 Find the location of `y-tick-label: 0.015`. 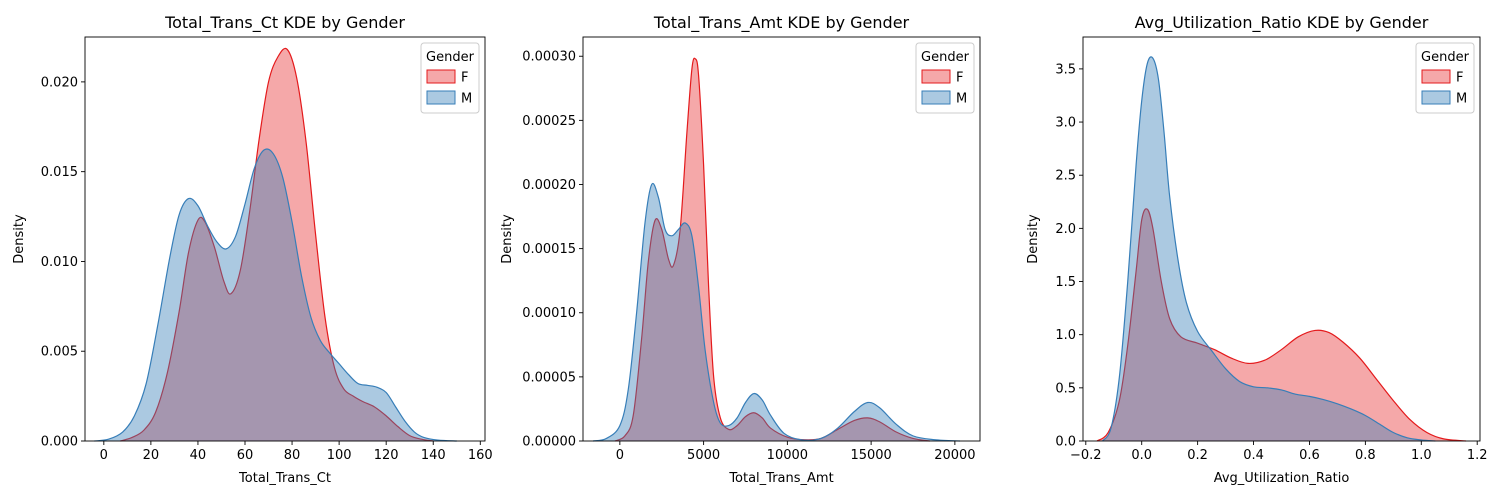

y-tick-label: 0.015 is located at coordinates (59, 172).